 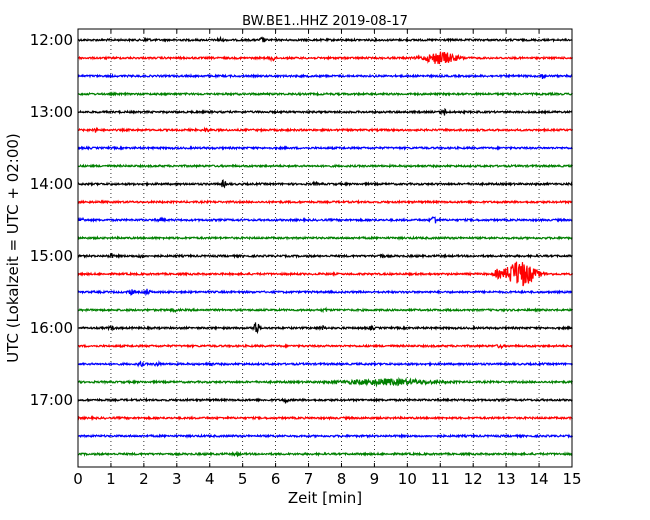 What do you see at coordinates (51, 112) in the screenshot?
I see `y-tick-label: 13:00` at bounding box center [51, 112].